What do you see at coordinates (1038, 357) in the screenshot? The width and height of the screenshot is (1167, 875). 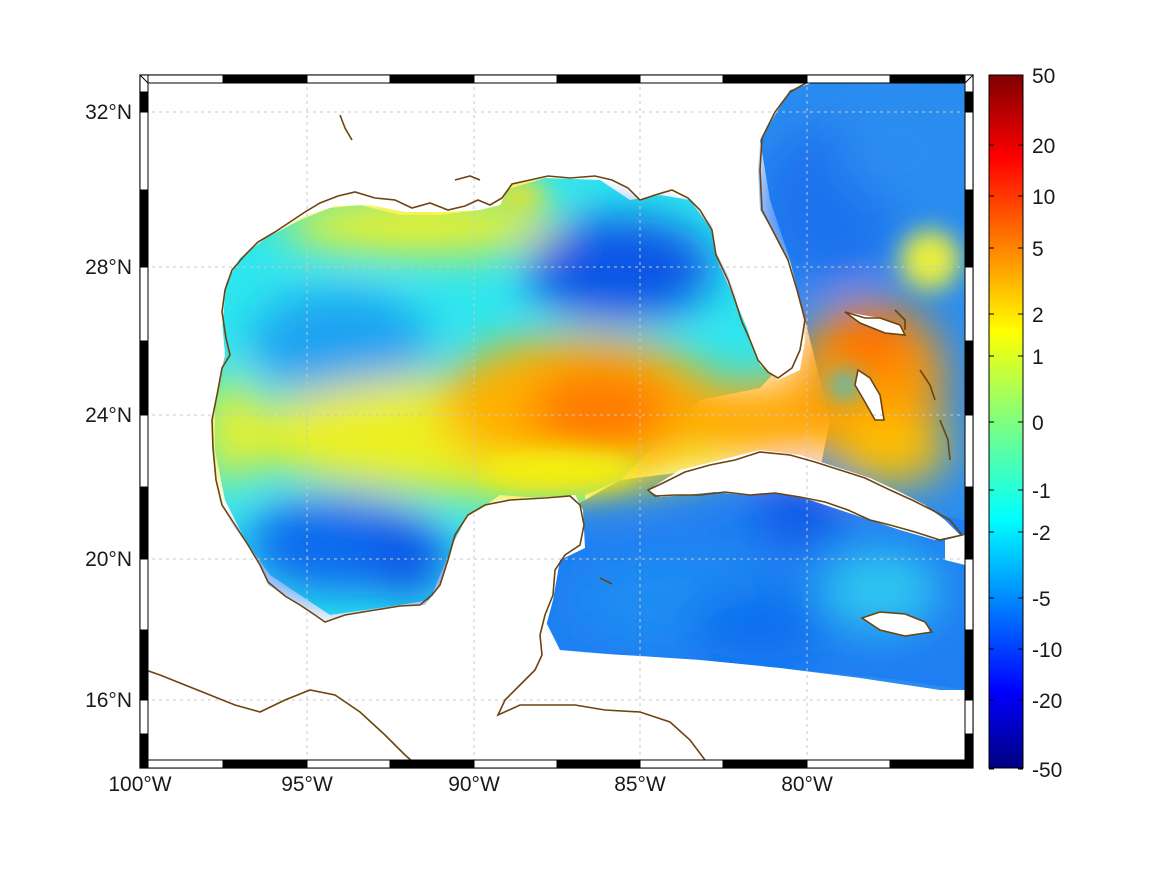 I see `colorbar-tick-label: 1` at bounding box center [1038, 357].